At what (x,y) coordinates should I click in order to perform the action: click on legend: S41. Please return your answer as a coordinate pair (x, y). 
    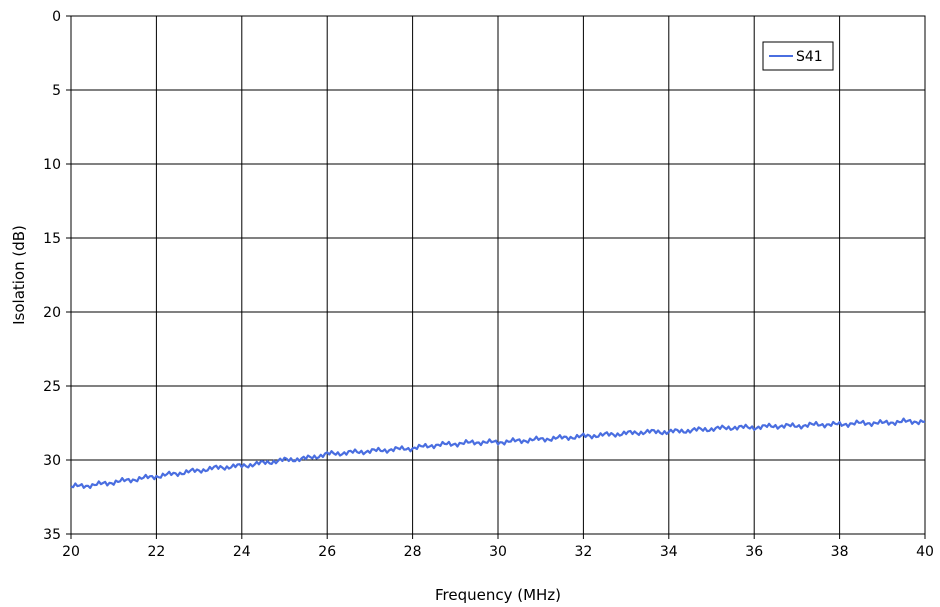
    Looking at the image, I should click on (798, 56).